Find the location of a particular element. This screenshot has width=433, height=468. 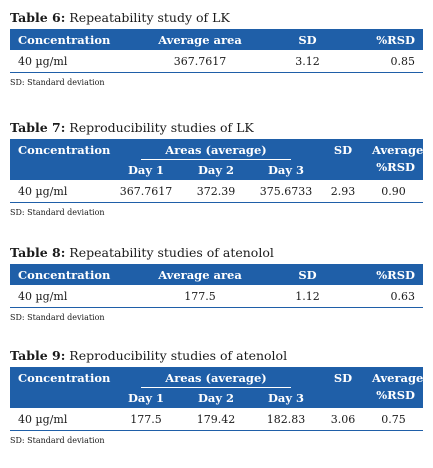

table-6-title: Repeatability study of LK is located at coordinates (149, 17).